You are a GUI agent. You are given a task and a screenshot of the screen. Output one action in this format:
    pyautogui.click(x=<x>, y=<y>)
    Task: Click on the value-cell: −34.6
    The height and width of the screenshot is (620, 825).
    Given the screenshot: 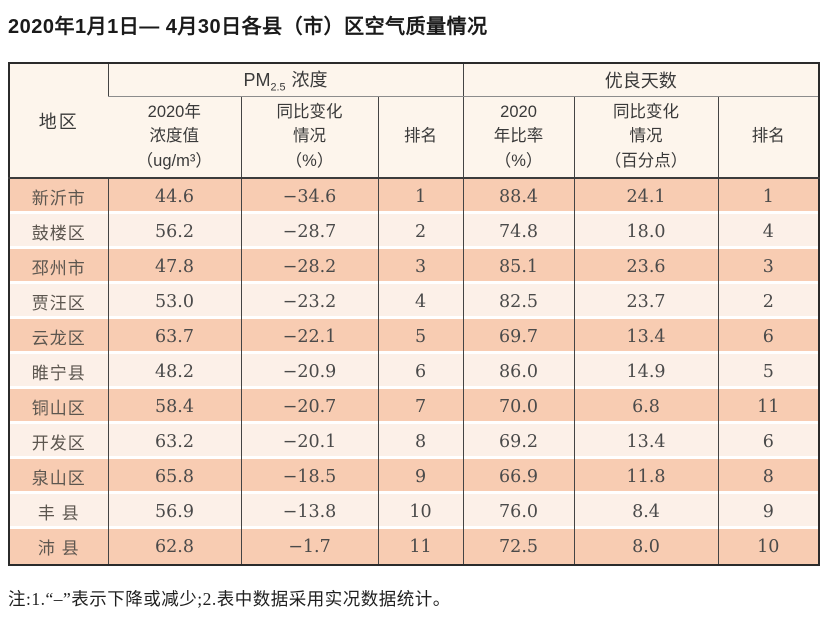 What is the action you would take?
    pyautogui.click(x=309, y=196)
    